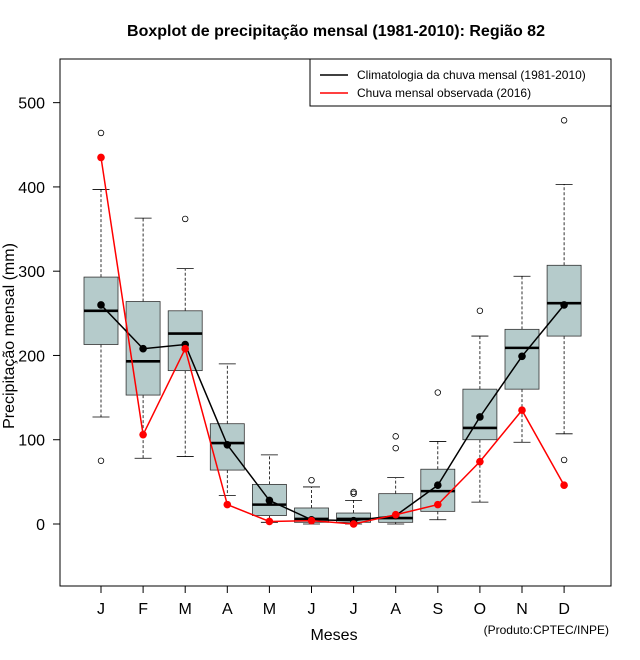 This screenshot has height=660, width=640. I want to click on y-axis-label: Precipitação mensal (mm), so click(9, 336).